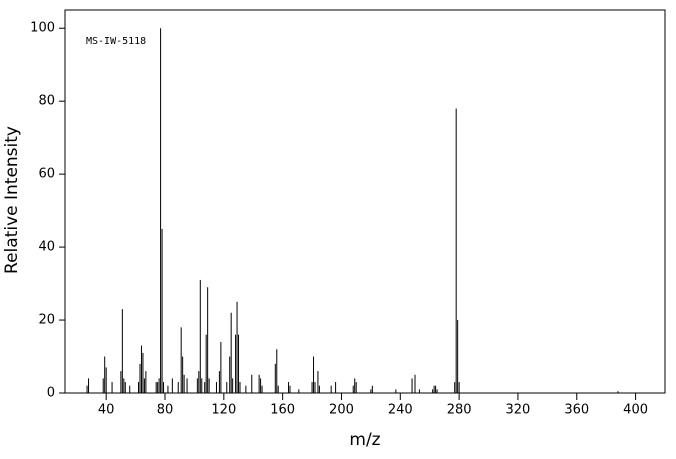  Describe the element at coordinates (223, 410) in the screenshot. I see `x-tick-label: 120` at that location.